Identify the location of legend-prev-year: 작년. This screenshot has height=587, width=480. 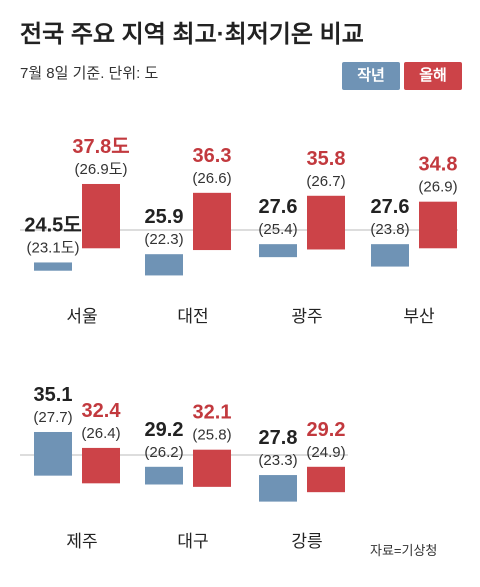
(371, 76).